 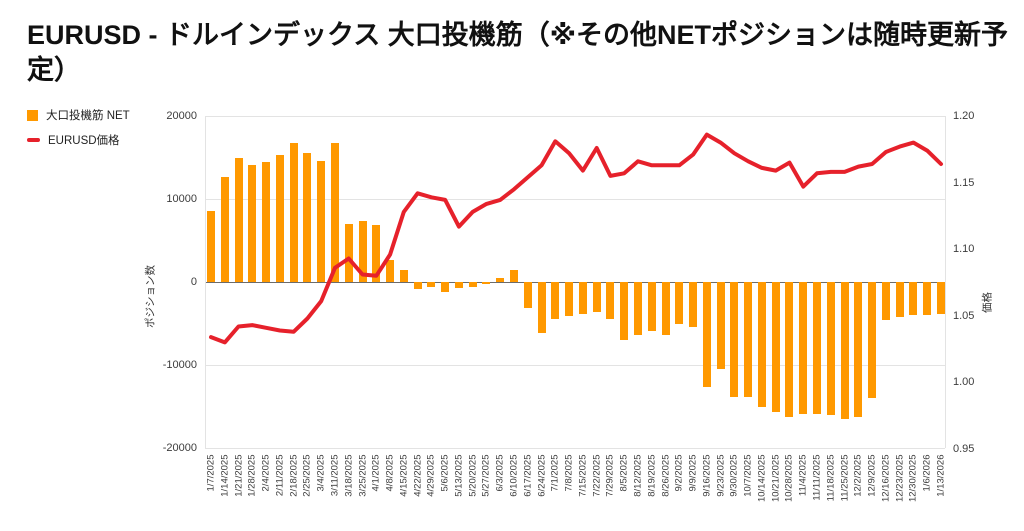 I want to click on left-axis-tick-label: -20000, so click(x=179, y=448).